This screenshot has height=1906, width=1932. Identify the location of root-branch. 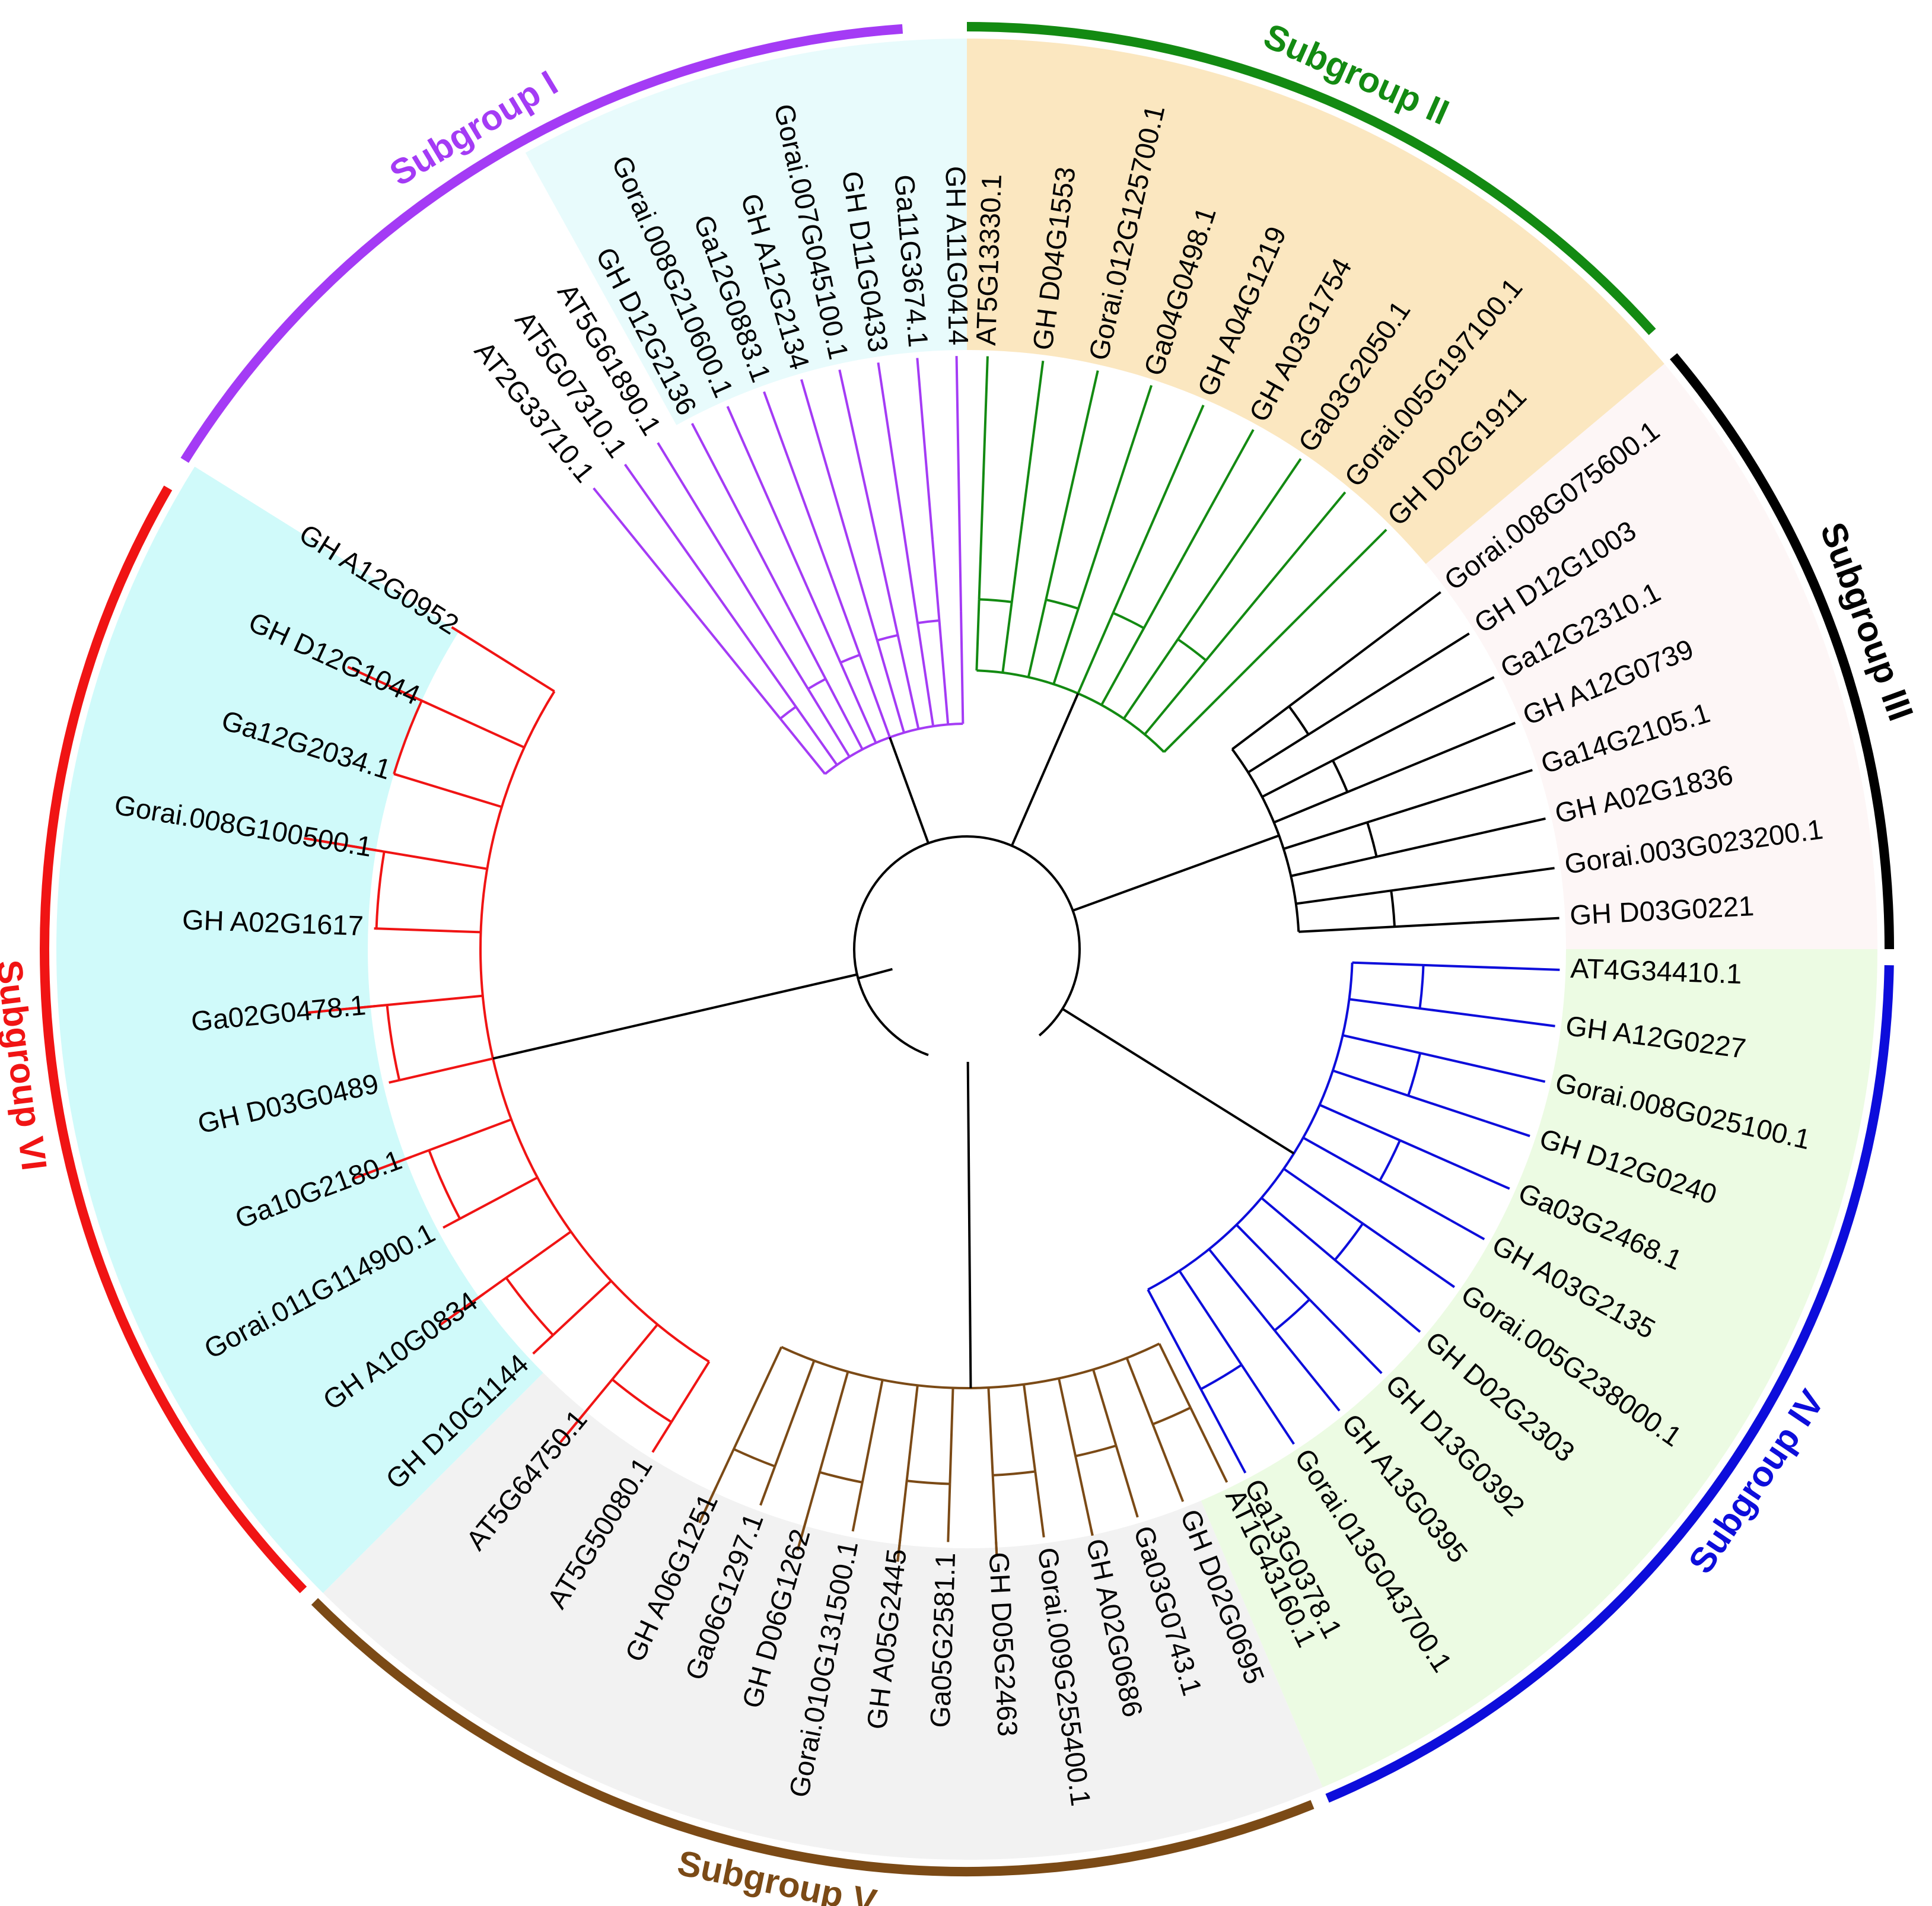
(875, 974).